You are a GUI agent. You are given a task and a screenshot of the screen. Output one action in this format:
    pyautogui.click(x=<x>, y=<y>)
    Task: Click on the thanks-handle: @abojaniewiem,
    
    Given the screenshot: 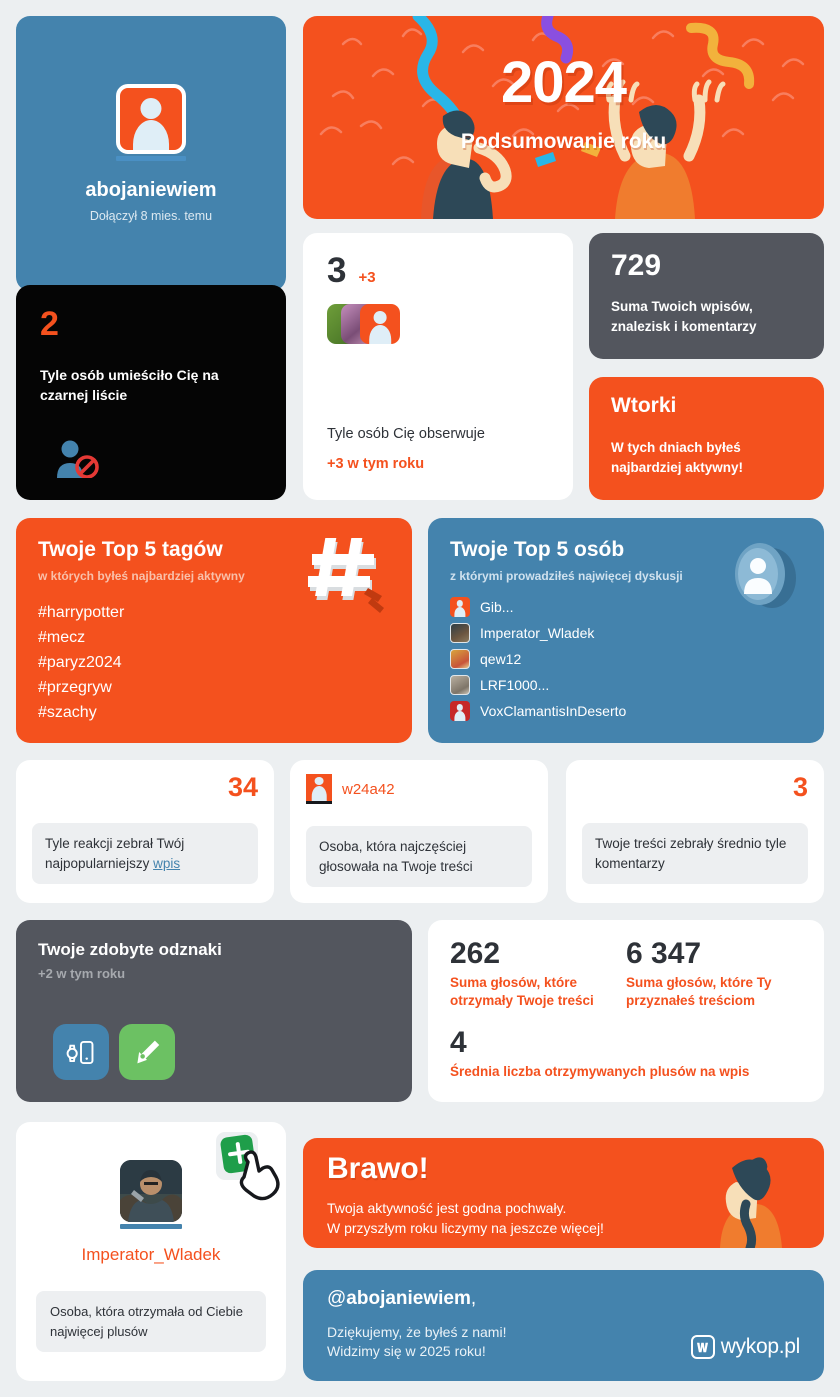 What is the action you would take?
    pyautogui.click(x=563, y=1299)
    